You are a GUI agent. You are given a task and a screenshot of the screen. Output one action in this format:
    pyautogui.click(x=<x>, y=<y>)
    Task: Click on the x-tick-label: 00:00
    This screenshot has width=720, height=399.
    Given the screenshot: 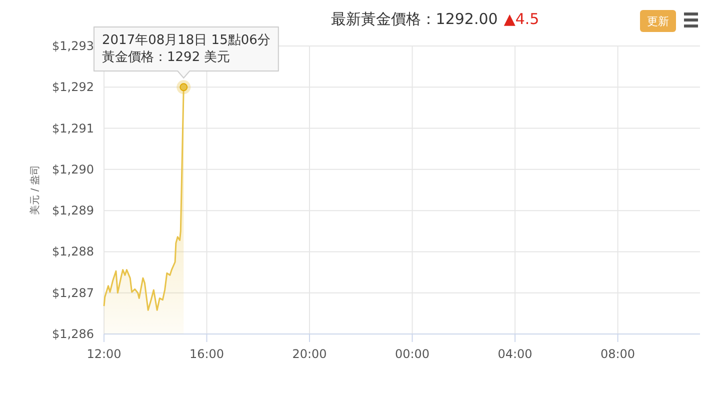 What is the action you would take?
    pyautogui.click(x=412, y=354)
    